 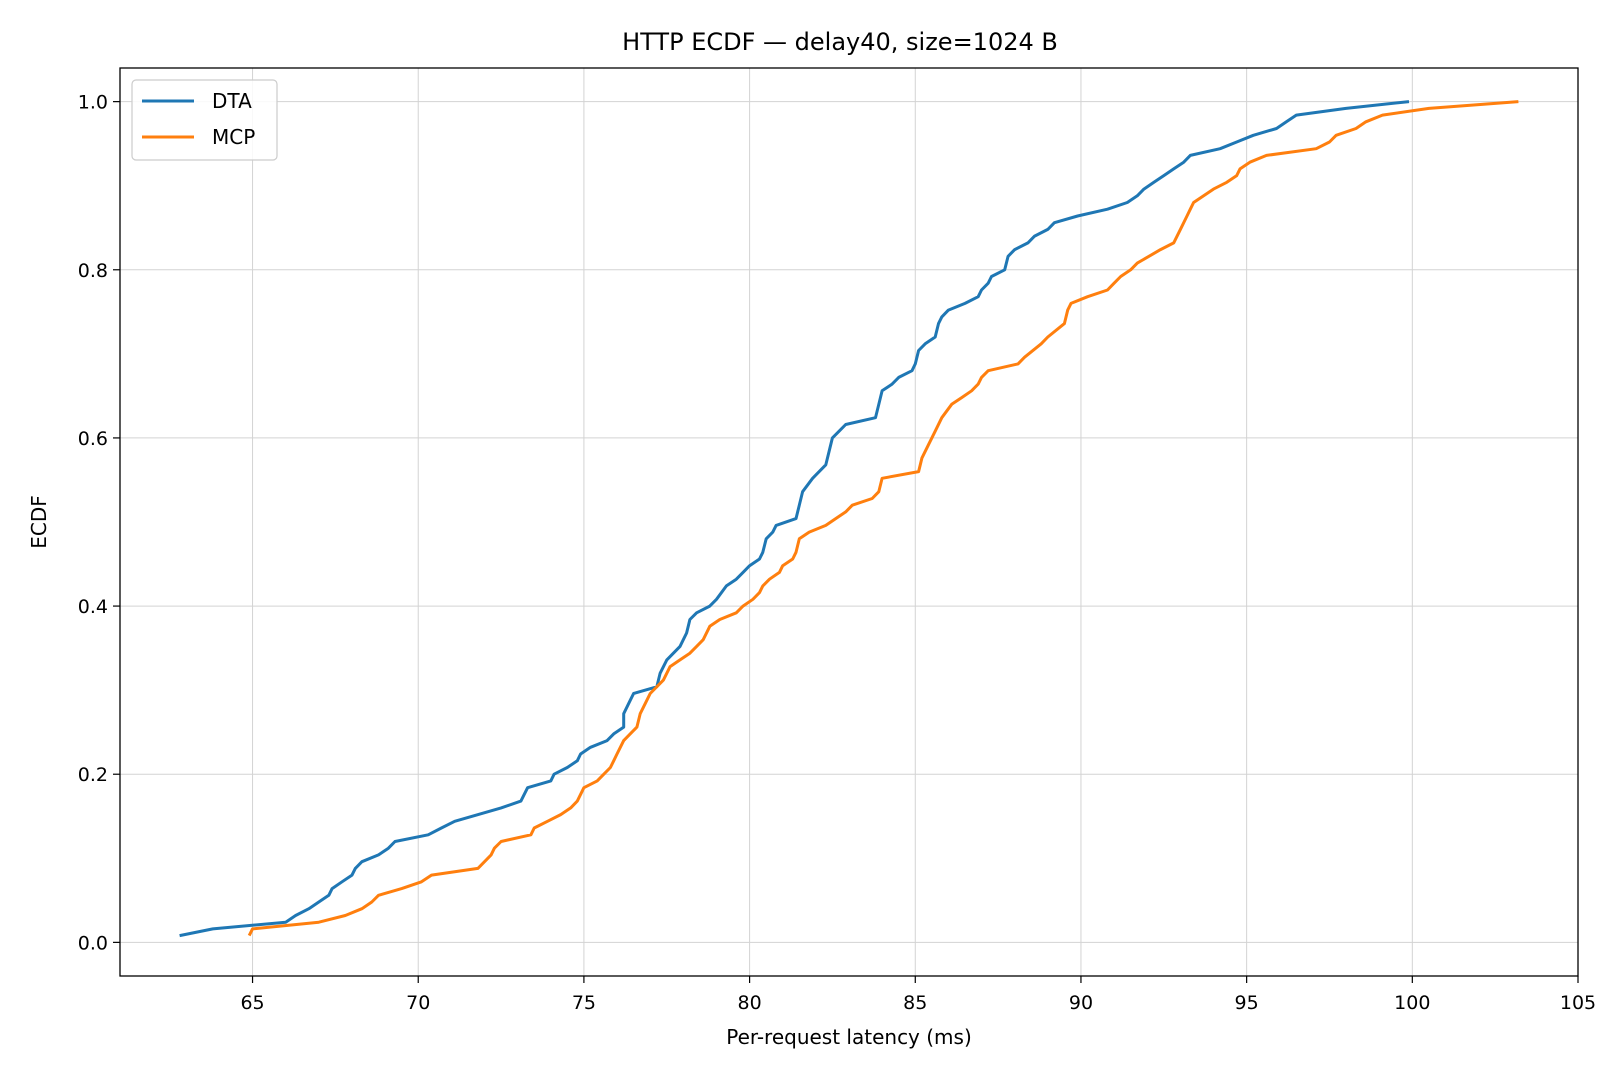 I want to click on y-tick-label: 0.6, so click(x=93, y=439).